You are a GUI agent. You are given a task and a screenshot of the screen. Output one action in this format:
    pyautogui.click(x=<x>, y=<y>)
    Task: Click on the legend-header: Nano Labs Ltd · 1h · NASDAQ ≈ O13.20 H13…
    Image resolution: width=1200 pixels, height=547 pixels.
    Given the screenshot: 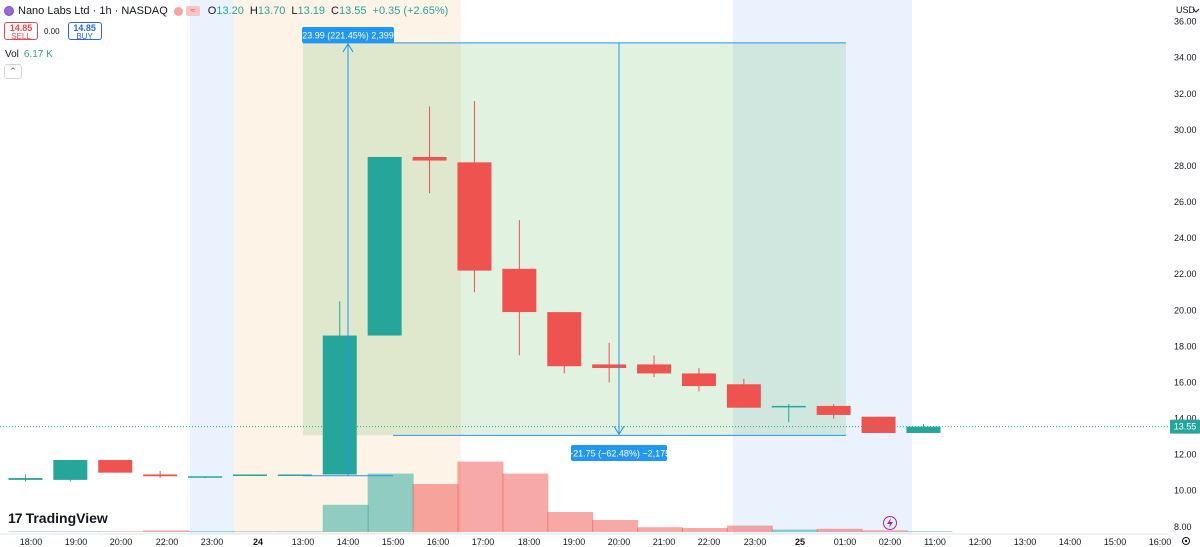 What is the action you would take?
    pyautogui.click(x=229, y=11)
    